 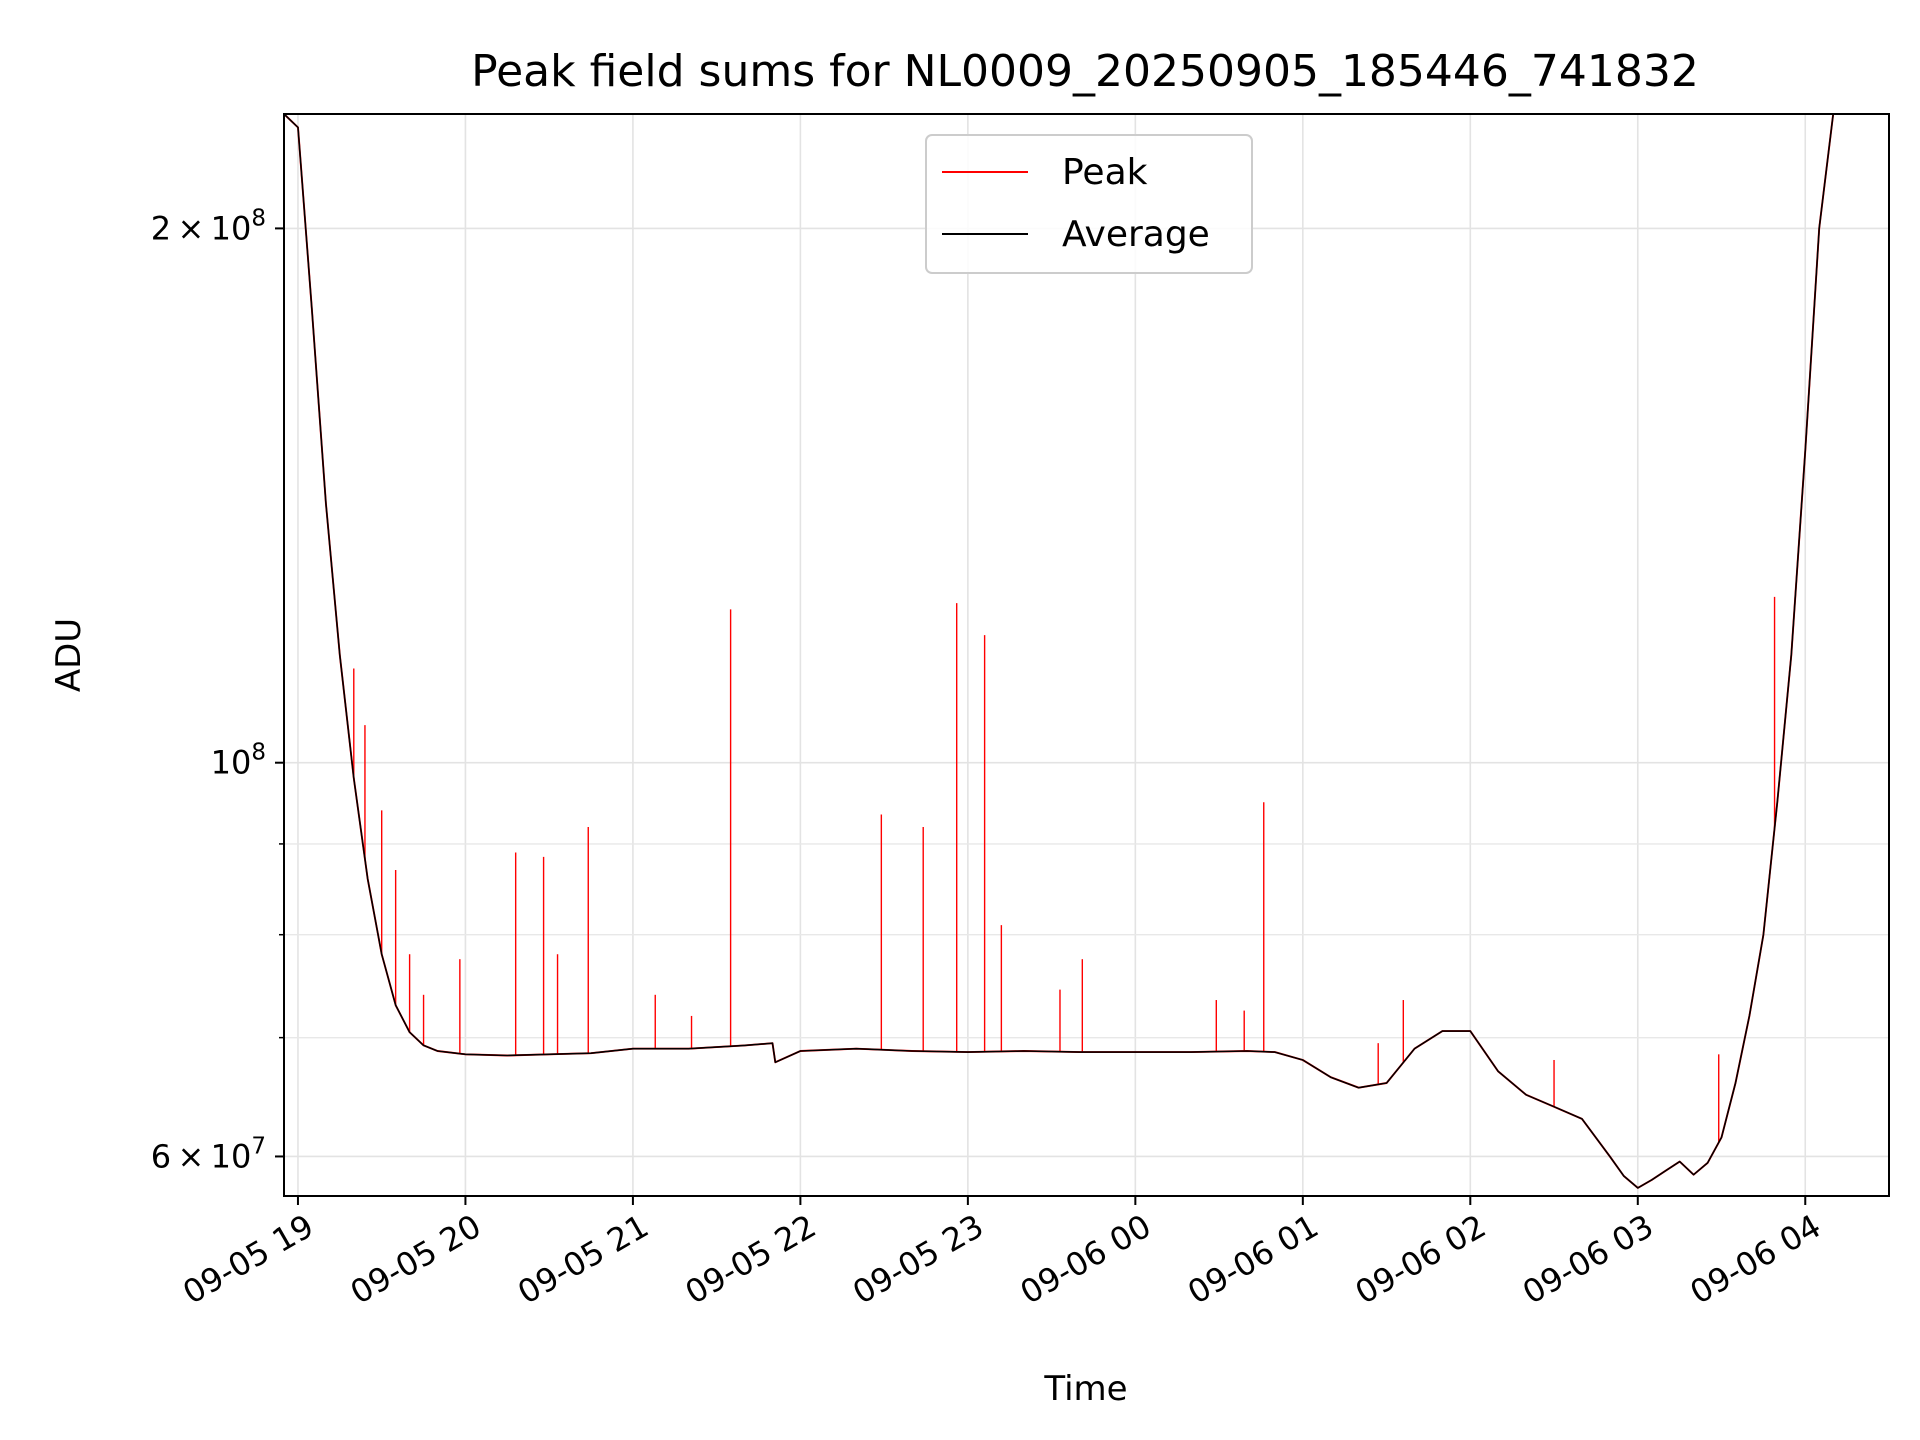 What do you see at coordinates (231, 763) in the screenshot?
I see `y-tick-base: 10` at bounding box center [231, 763].